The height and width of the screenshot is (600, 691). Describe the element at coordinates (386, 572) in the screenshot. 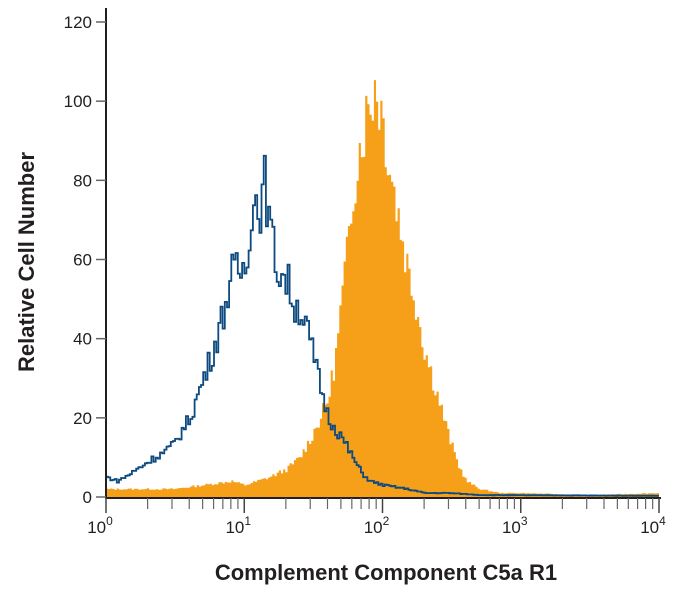

I see `x-axis-label: Complement Component C5a R1` at that location.